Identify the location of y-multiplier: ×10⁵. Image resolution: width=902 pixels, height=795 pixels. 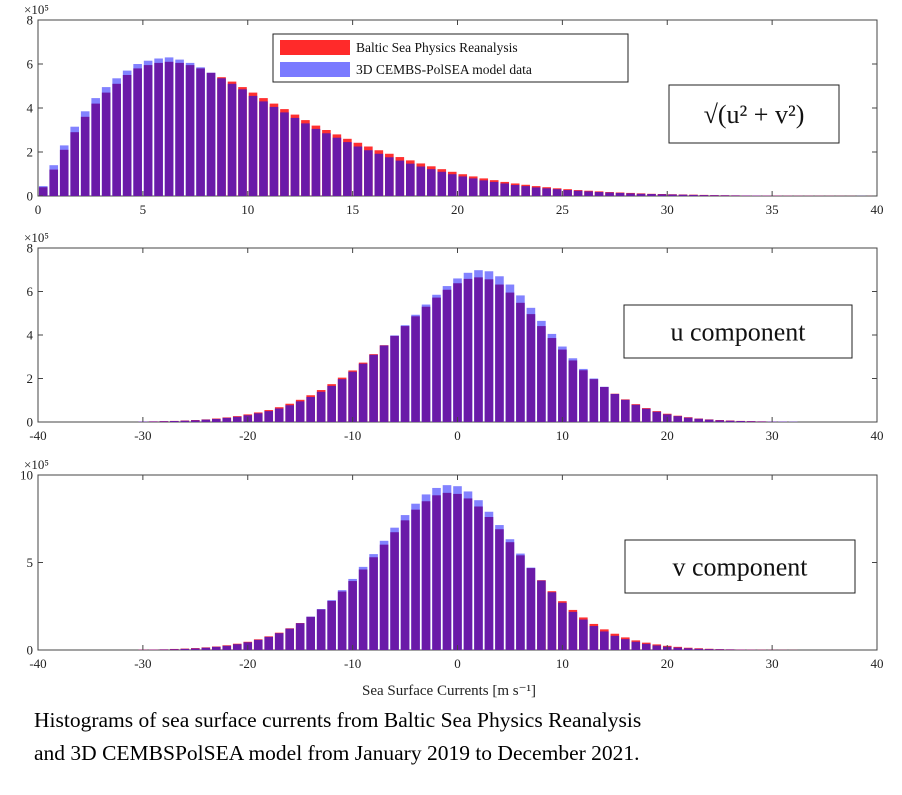
(36, 237).